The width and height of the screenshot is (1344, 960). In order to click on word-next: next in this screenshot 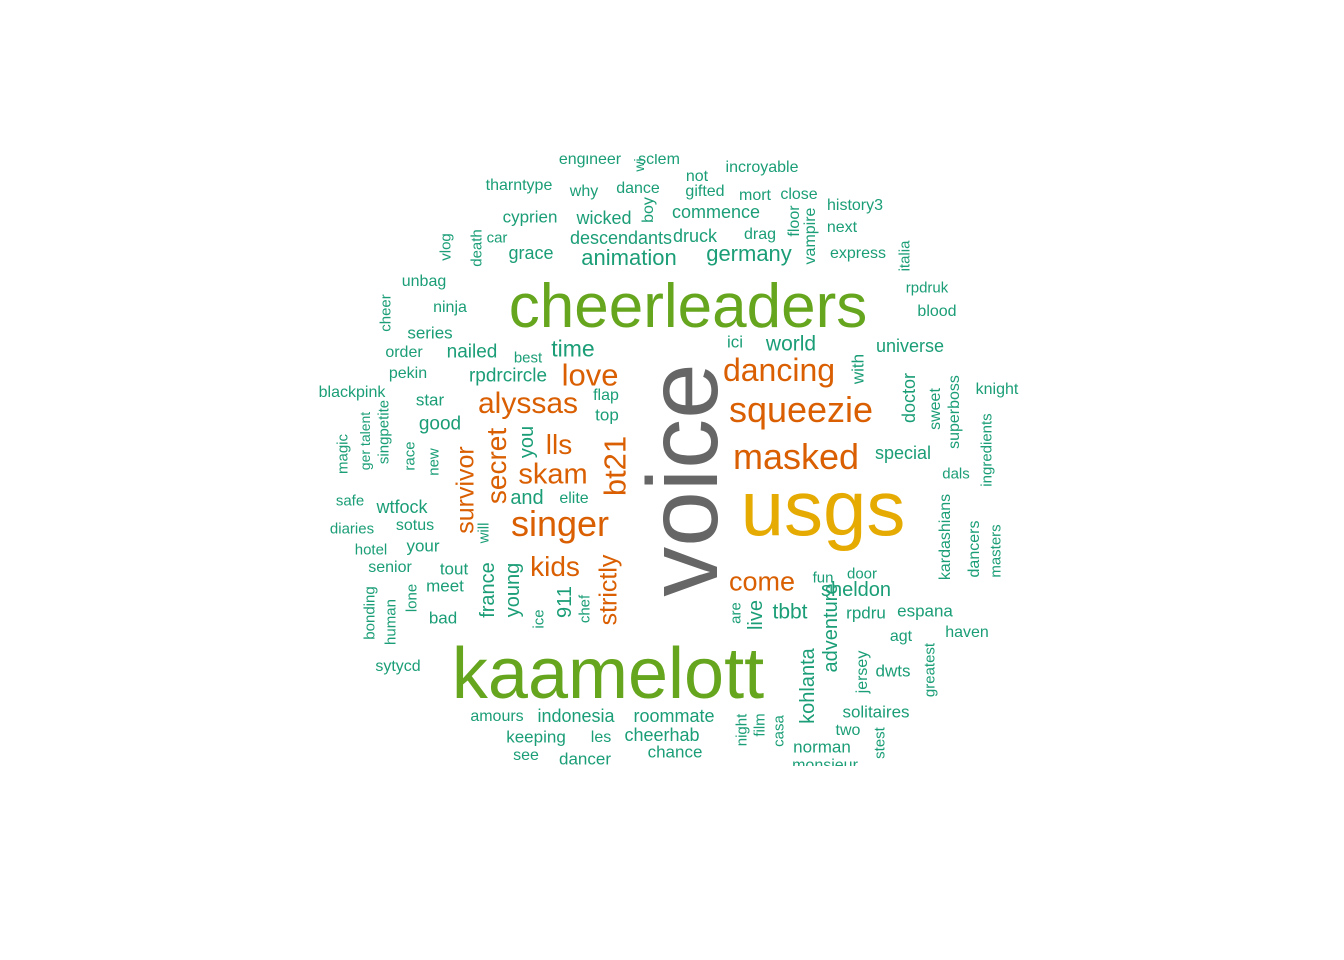, I will do `click(842, 227)`.